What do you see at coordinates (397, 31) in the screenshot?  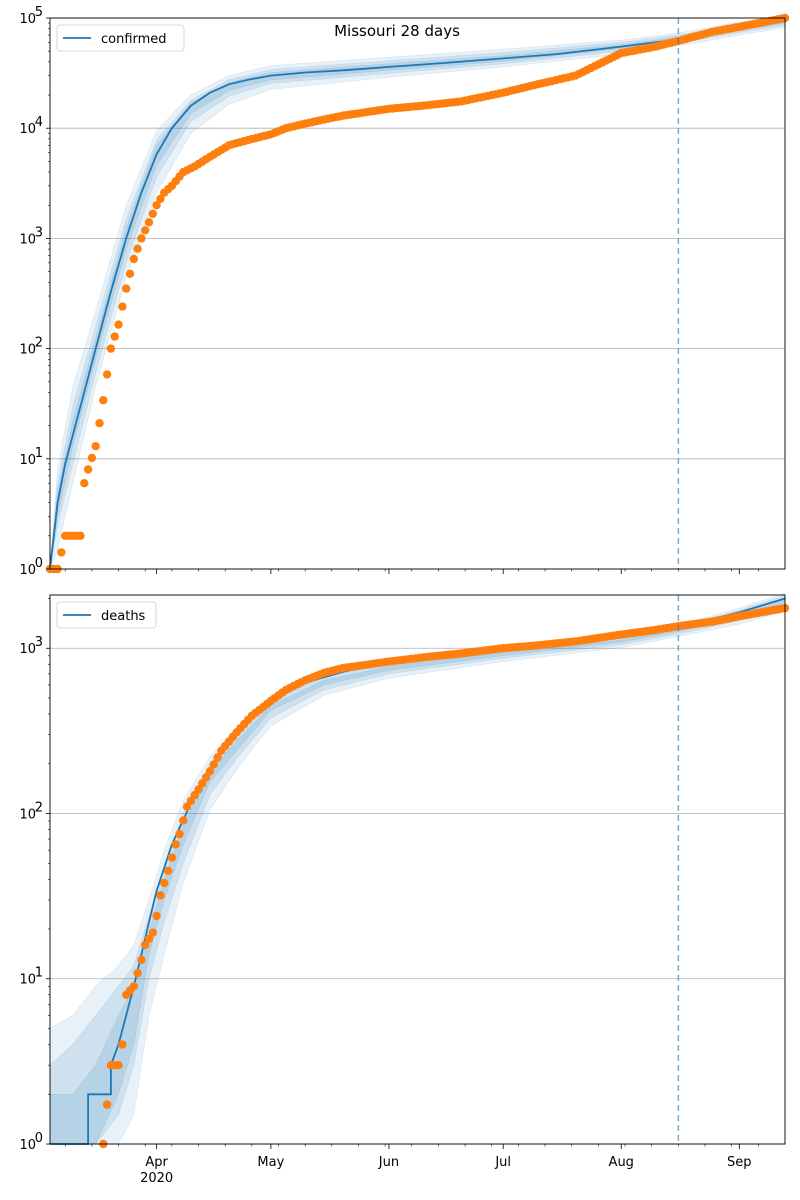 I see `chart-title: Missouri 28 days` at bounding box center [397, 31].